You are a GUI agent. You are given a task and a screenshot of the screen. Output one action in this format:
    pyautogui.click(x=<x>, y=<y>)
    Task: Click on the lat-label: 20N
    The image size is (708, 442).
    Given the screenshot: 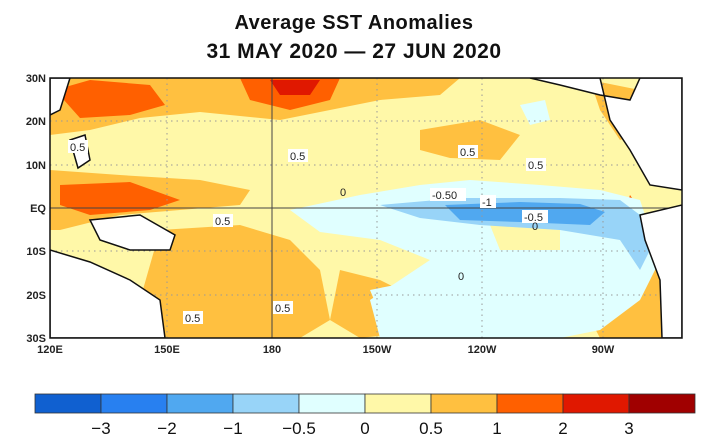 What is the action you would take?
    pyautogui.click(x=36, y=122)
    